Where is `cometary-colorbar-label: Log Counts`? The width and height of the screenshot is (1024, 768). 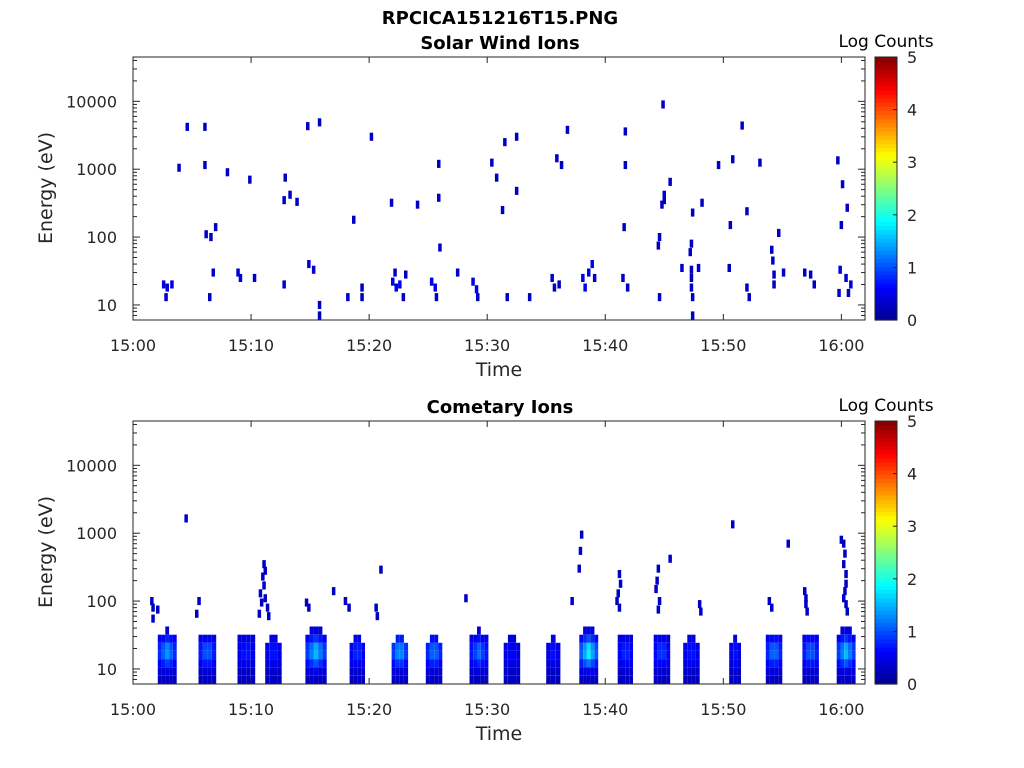
cometary-colorbar-label: Log Counts is located at coordinates (885, 406).